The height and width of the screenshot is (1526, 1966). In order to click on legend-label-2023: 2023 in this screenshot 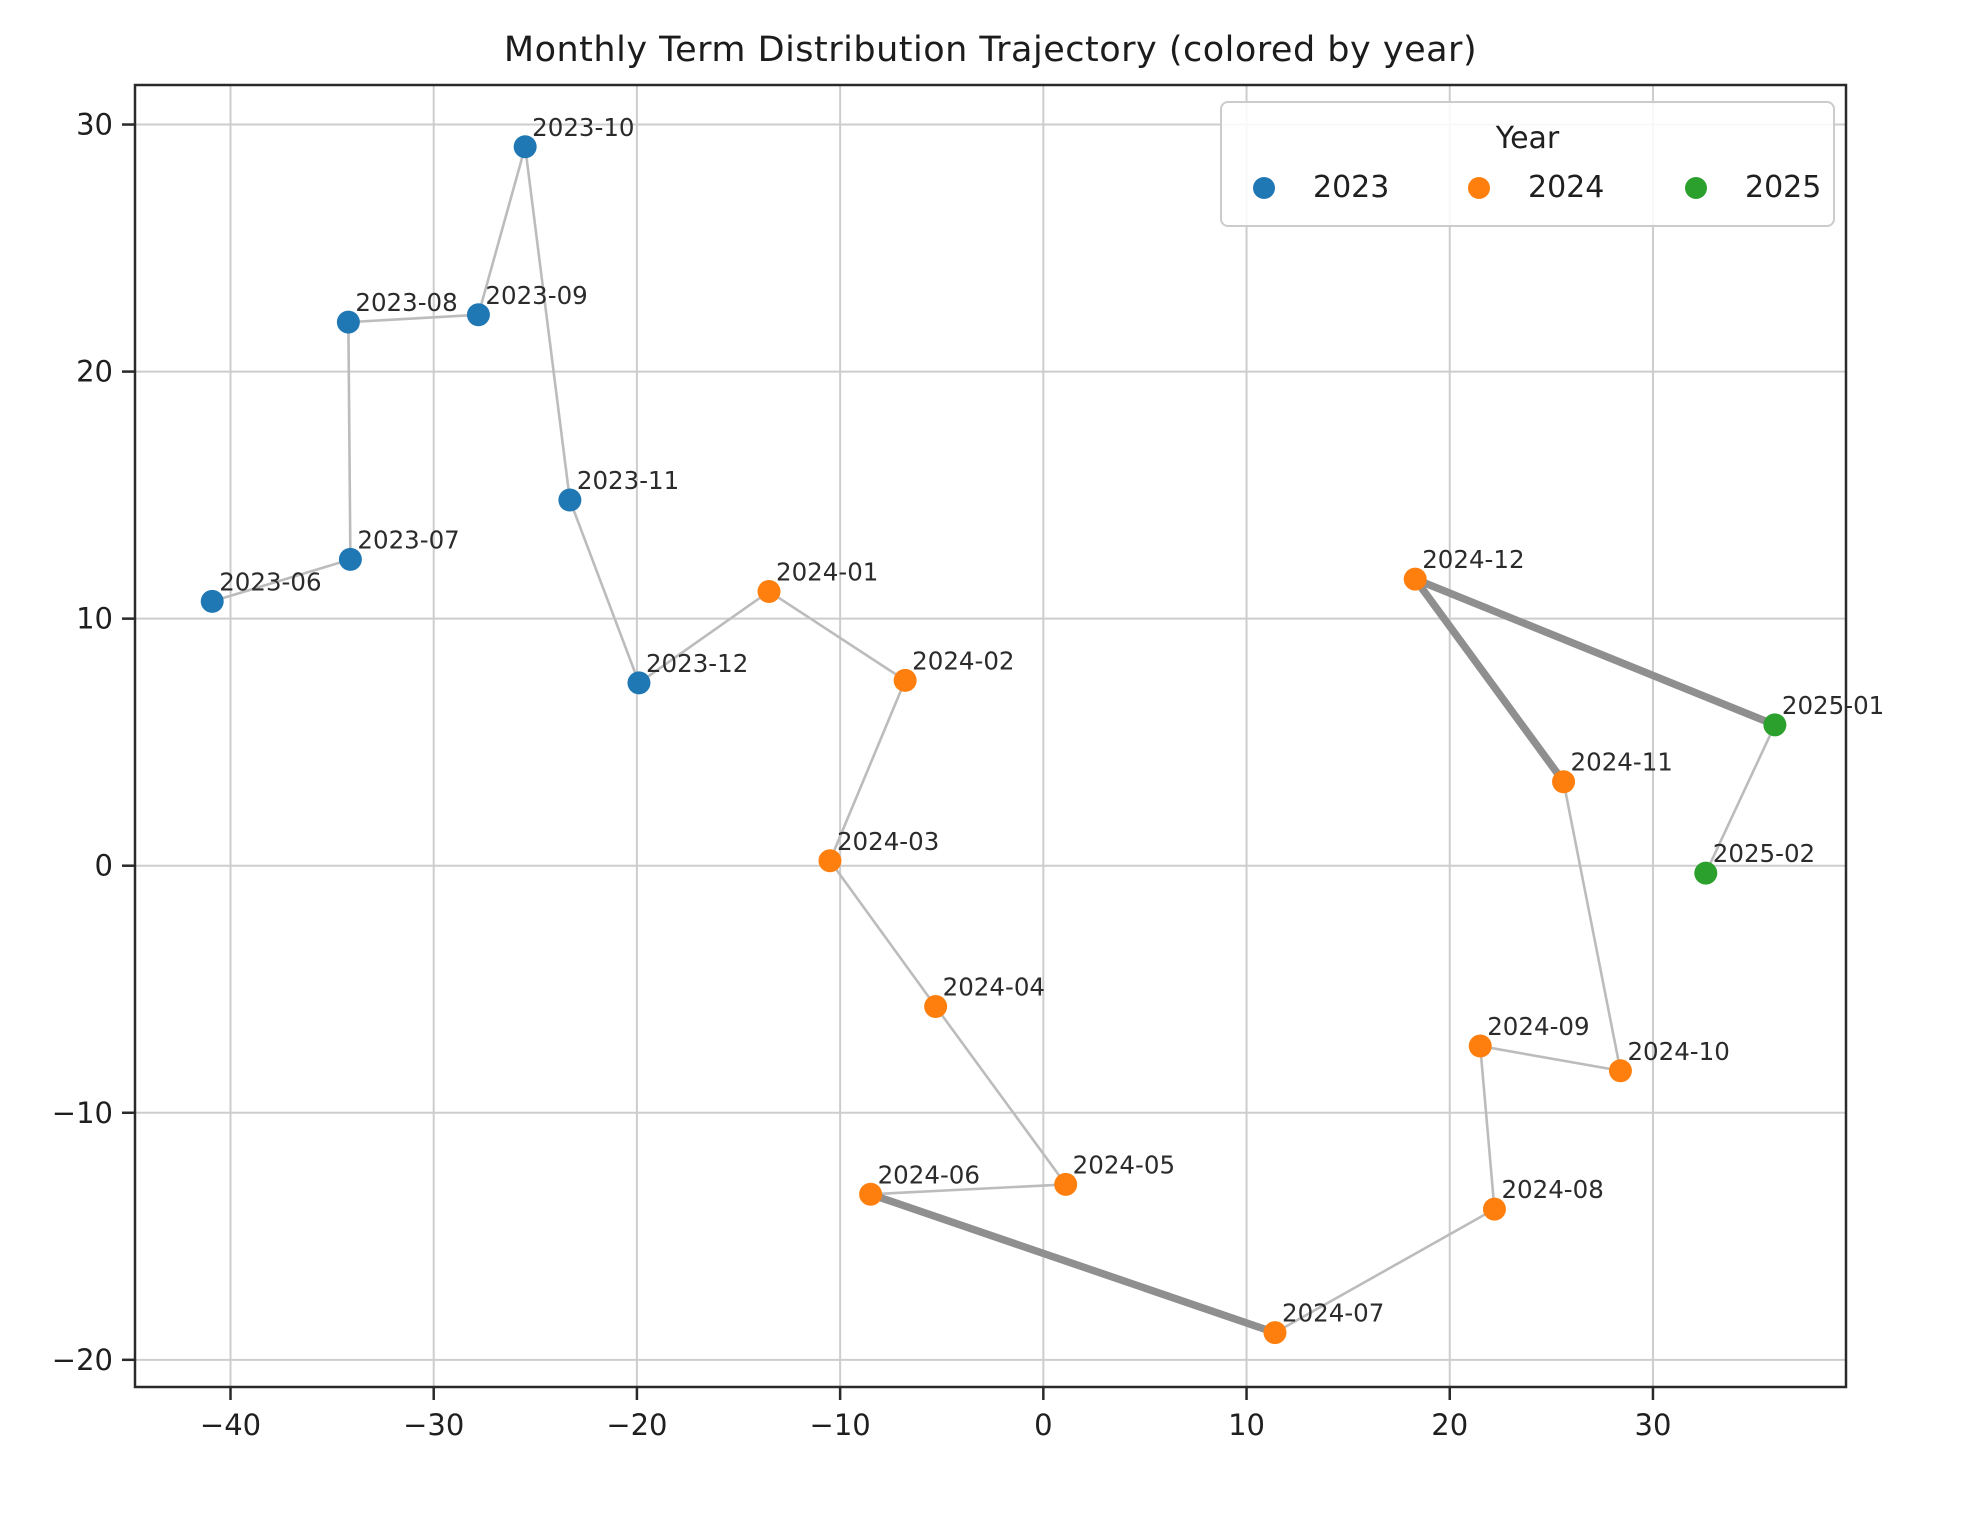, I will do `click(1351, 187)`.